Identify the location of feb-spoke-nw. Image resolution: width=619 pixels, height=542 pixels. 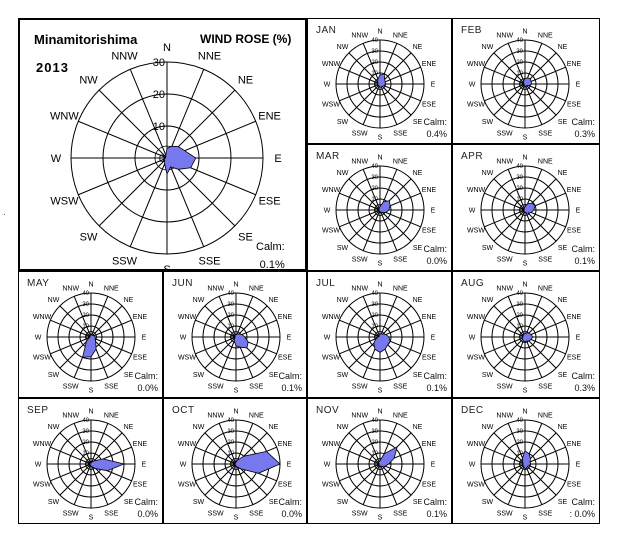
(509, 68).